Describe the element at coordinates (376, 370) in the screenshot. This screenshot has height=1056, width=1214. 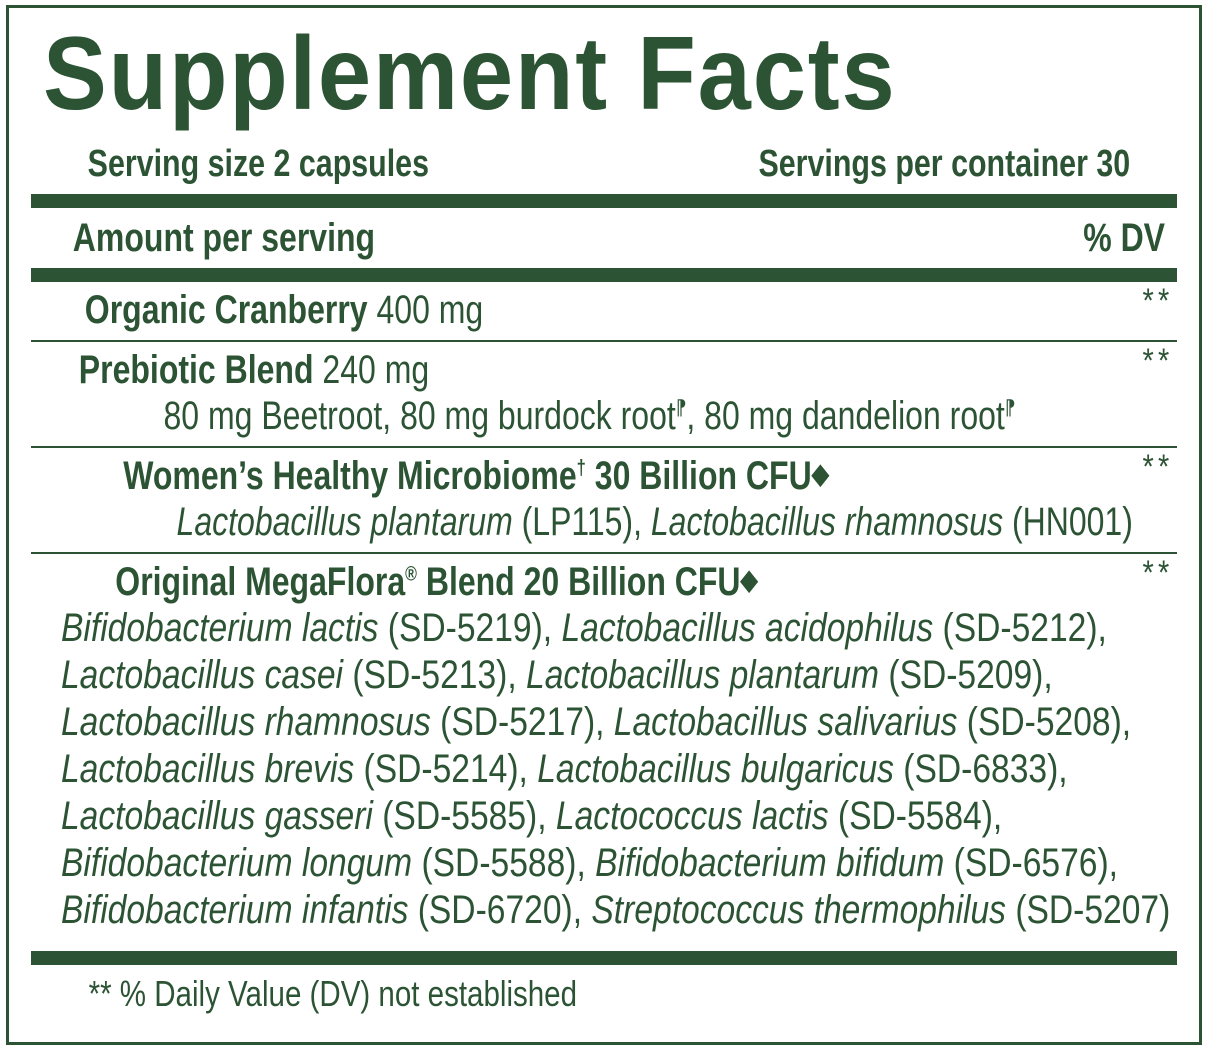
I see `ingredient-amount-prebiotic: 240 mg` at that location.